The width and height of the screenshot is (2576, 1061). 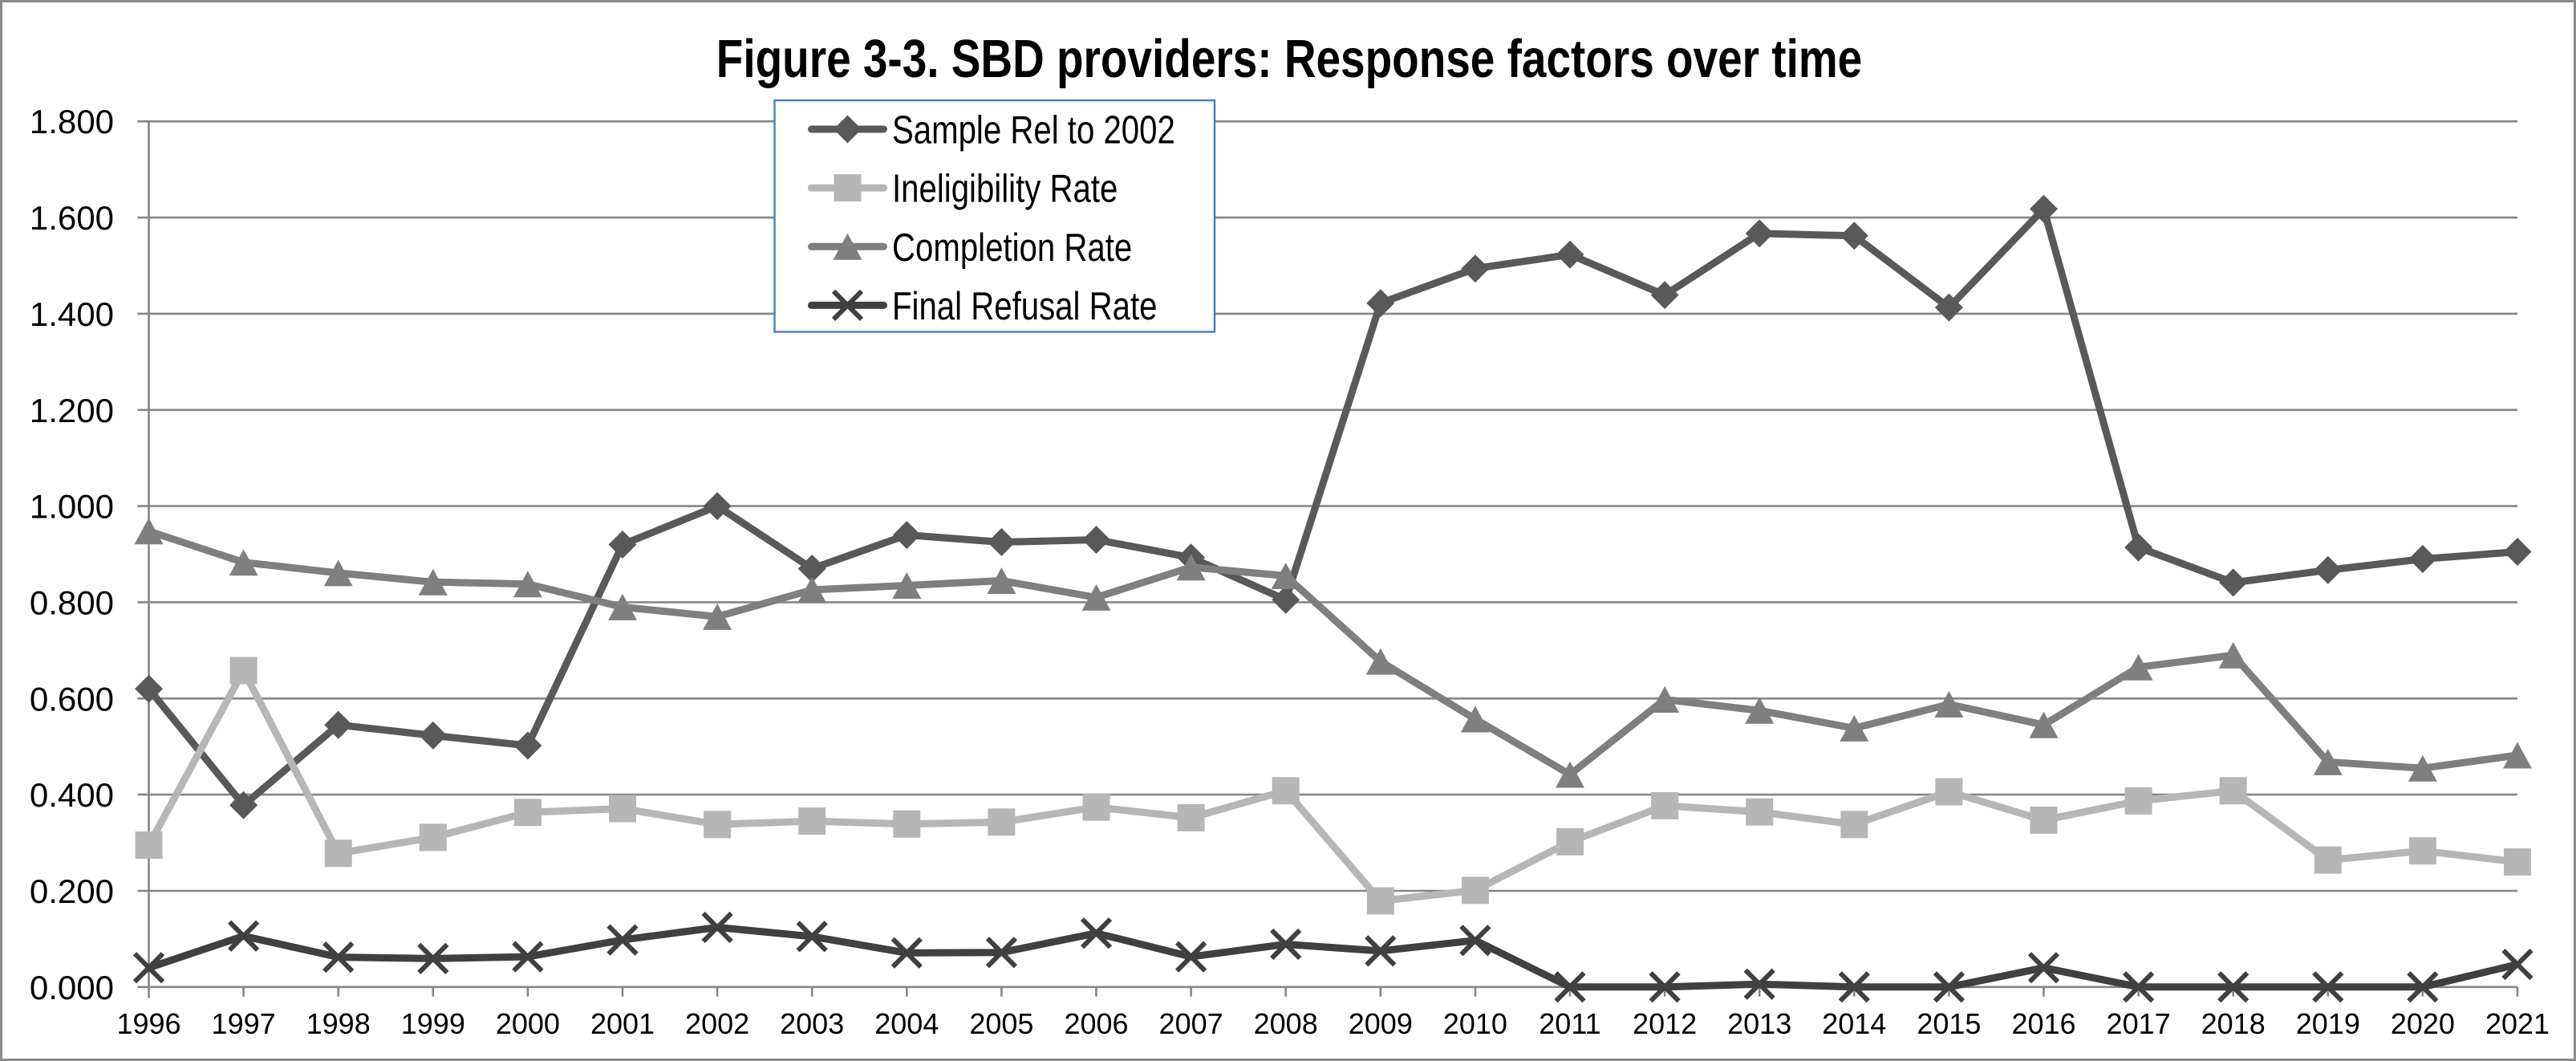 I want to click on svg-text: 0.600, so click(x=72, y=698).